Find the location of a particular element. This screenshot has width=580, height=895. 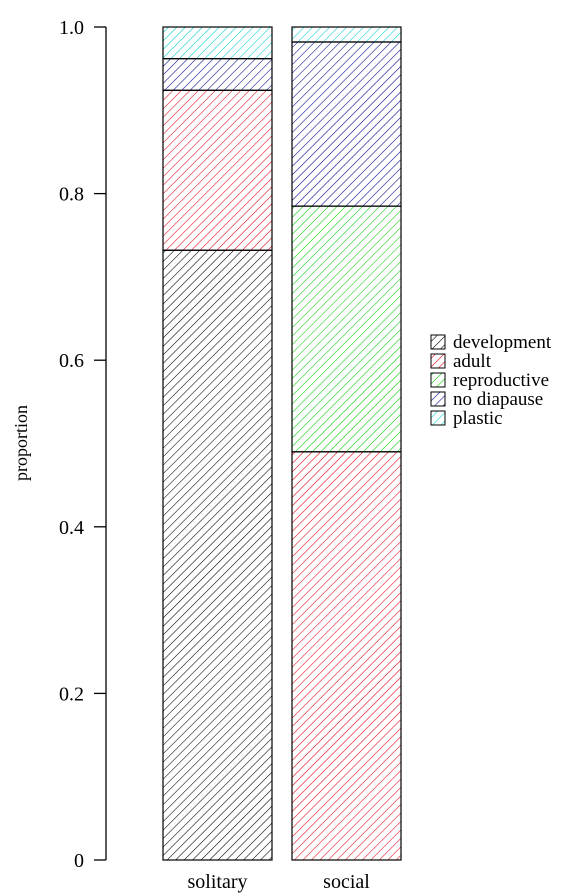

legend-label: reproductive is located at coordinates (501, 380).